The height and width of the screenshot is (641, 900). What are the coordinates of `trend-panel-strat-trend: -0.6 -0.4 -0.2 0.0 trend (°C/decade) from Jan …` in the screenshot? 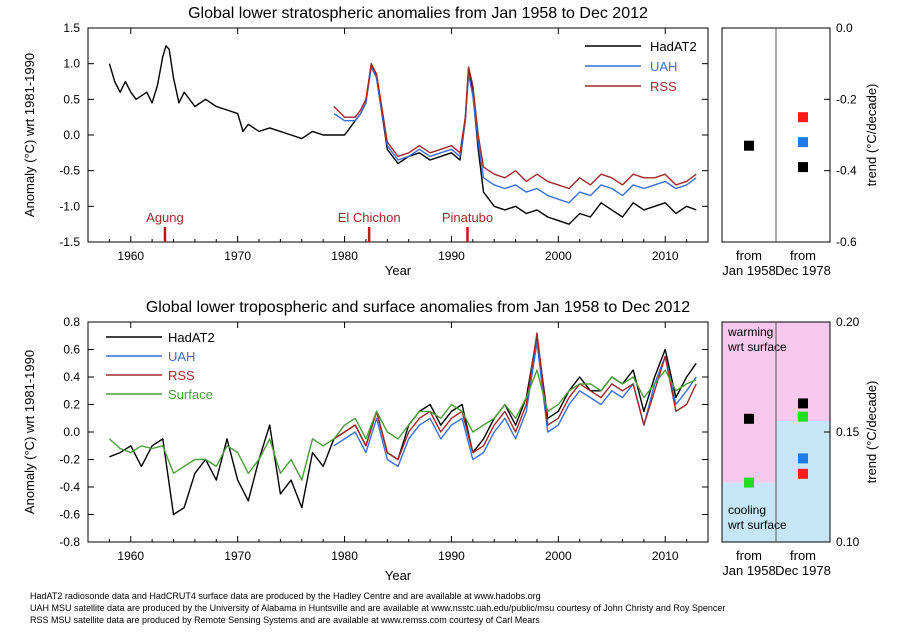 It's located at (800, 149).